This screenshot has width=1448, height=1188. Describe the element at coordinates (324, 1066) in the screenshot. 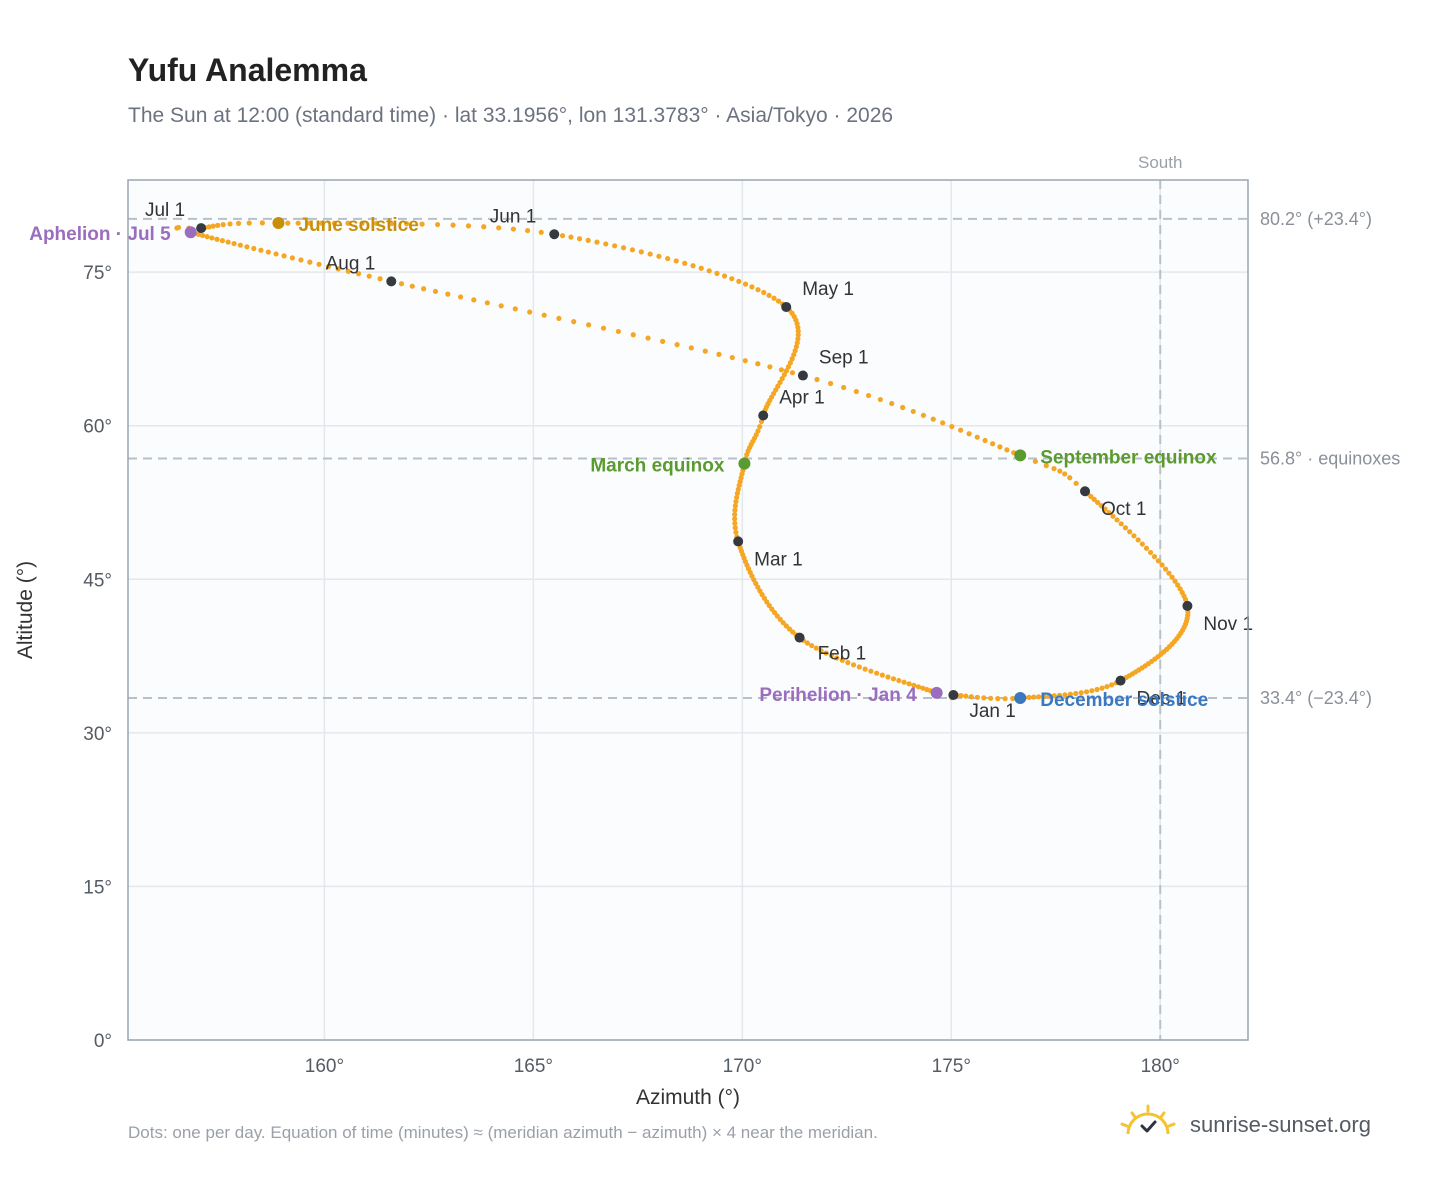

I see `x-tick-label: 160°` at that location.